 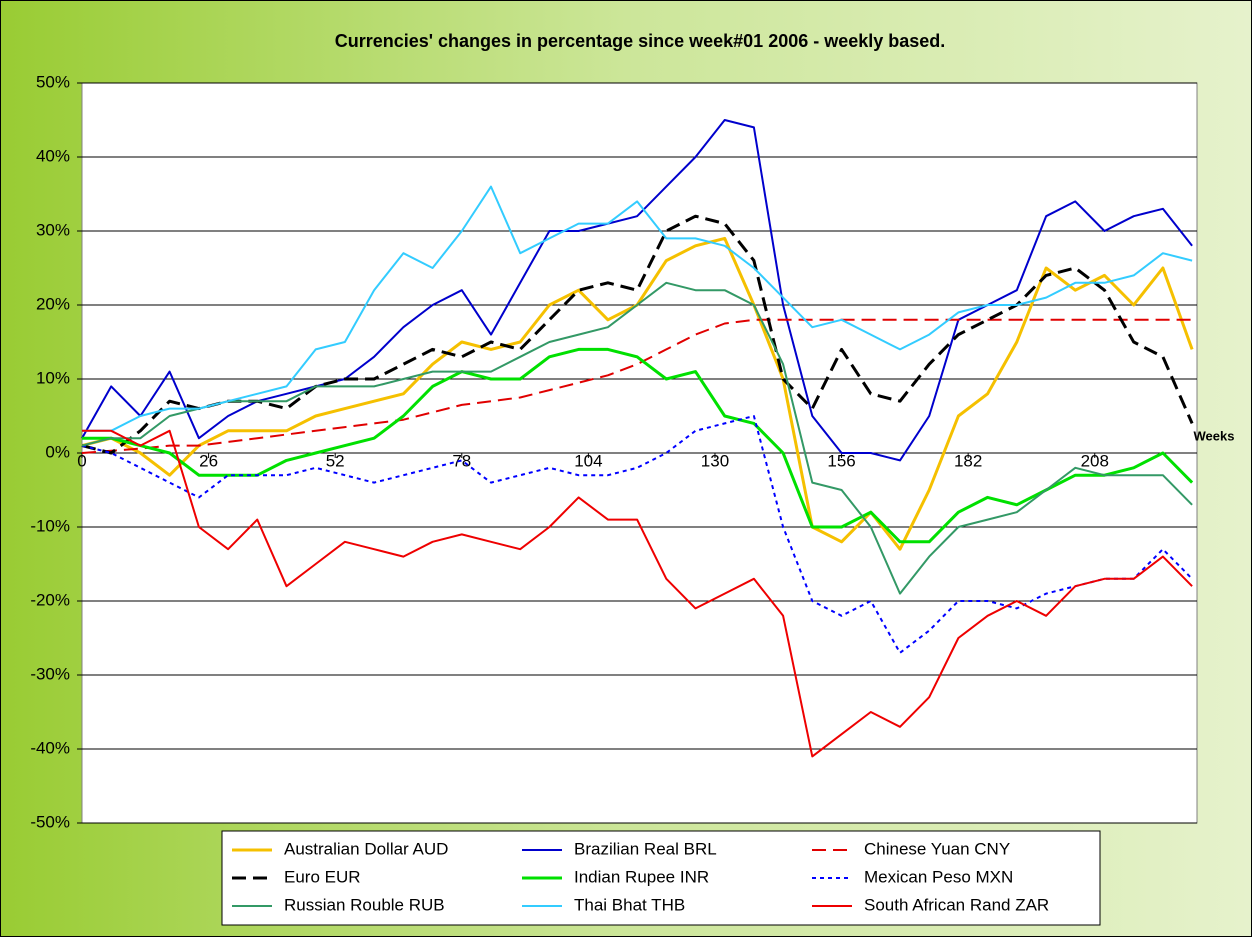 I want to click on x-tick-label: 208, so click(x=1095, y=460).